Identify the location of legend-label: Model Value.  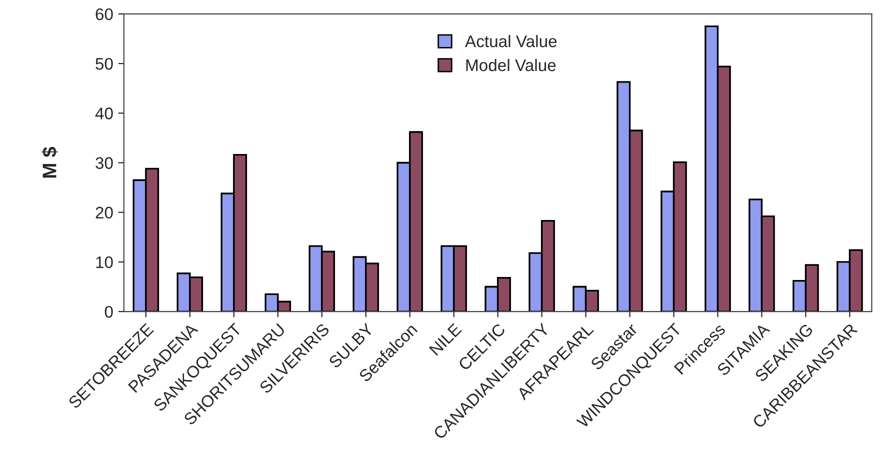
(511, 65).